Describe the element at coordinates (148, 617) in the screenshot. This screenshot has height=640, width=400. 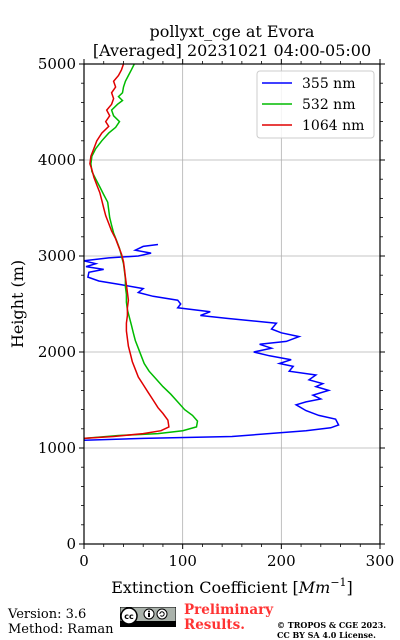
I see `cc-by-sa-badge: cc` at that location.